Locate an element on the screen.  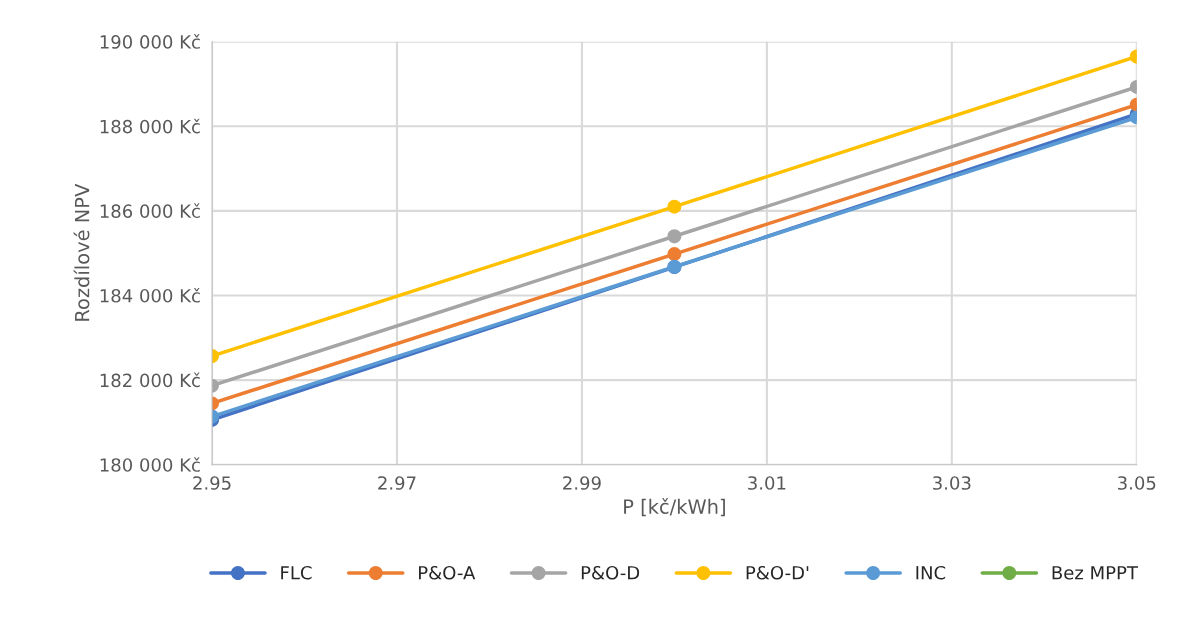
y-tick-label: 182 000 Kč is located at coordinates (150, 380).